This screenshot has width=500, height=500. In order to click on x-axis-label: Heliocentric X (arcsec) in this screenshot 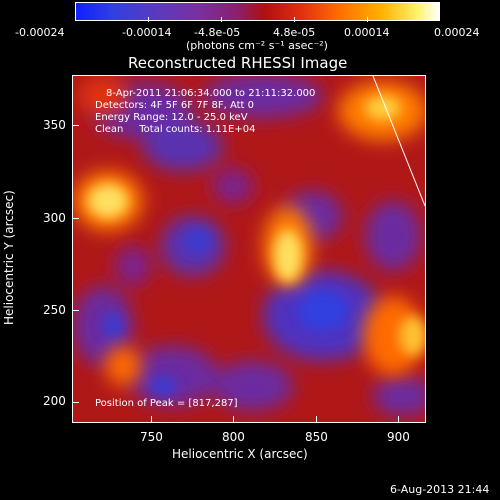, I will do `click(240, 454)`.